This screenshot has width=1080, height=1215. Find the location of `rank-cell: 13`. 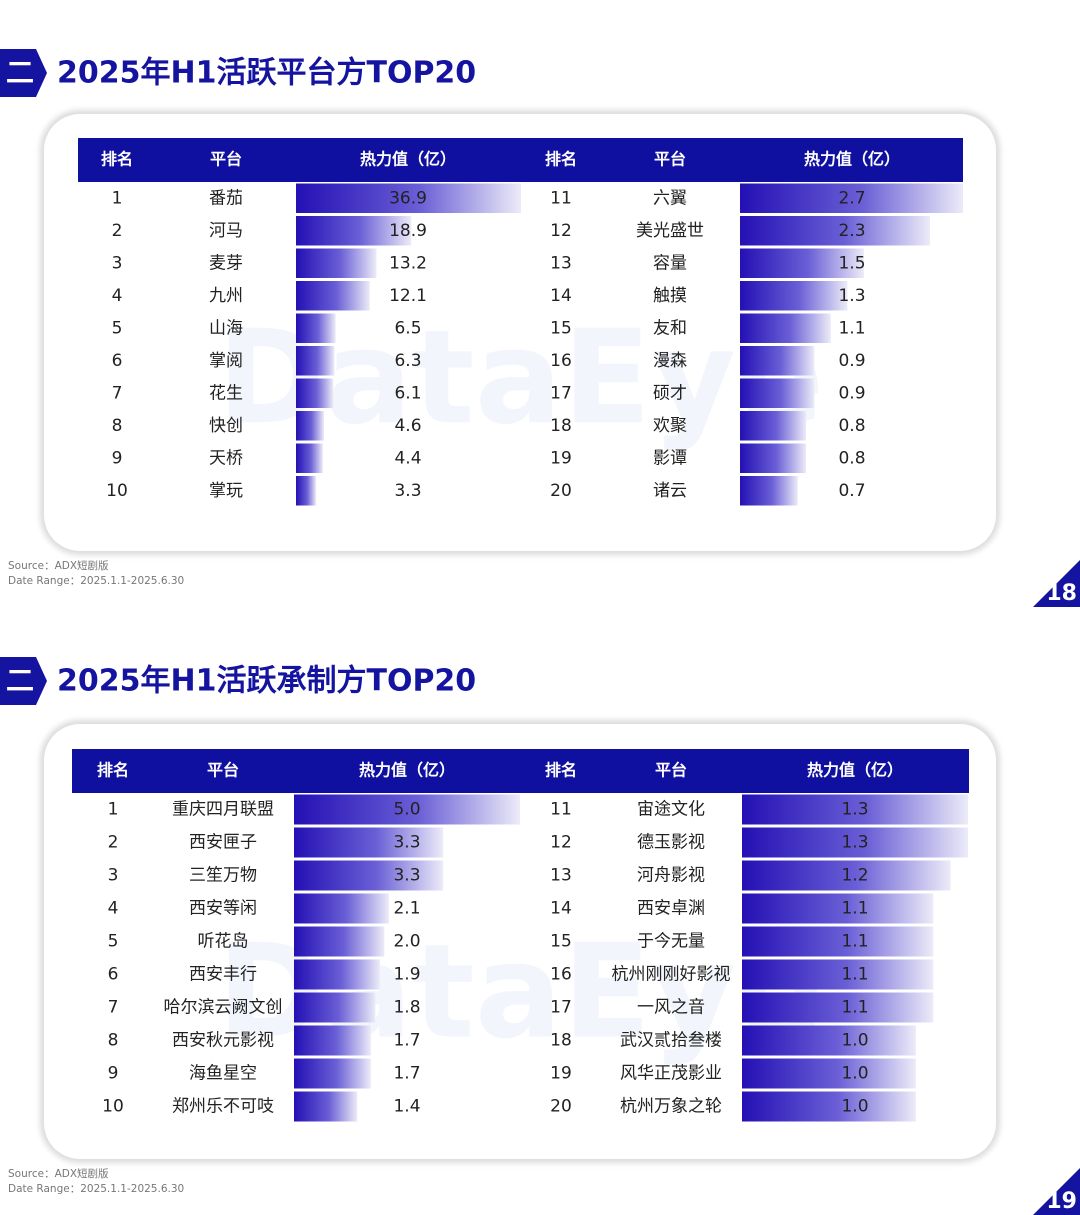

rank-cell: 13 is located at coordinates (561, 263).